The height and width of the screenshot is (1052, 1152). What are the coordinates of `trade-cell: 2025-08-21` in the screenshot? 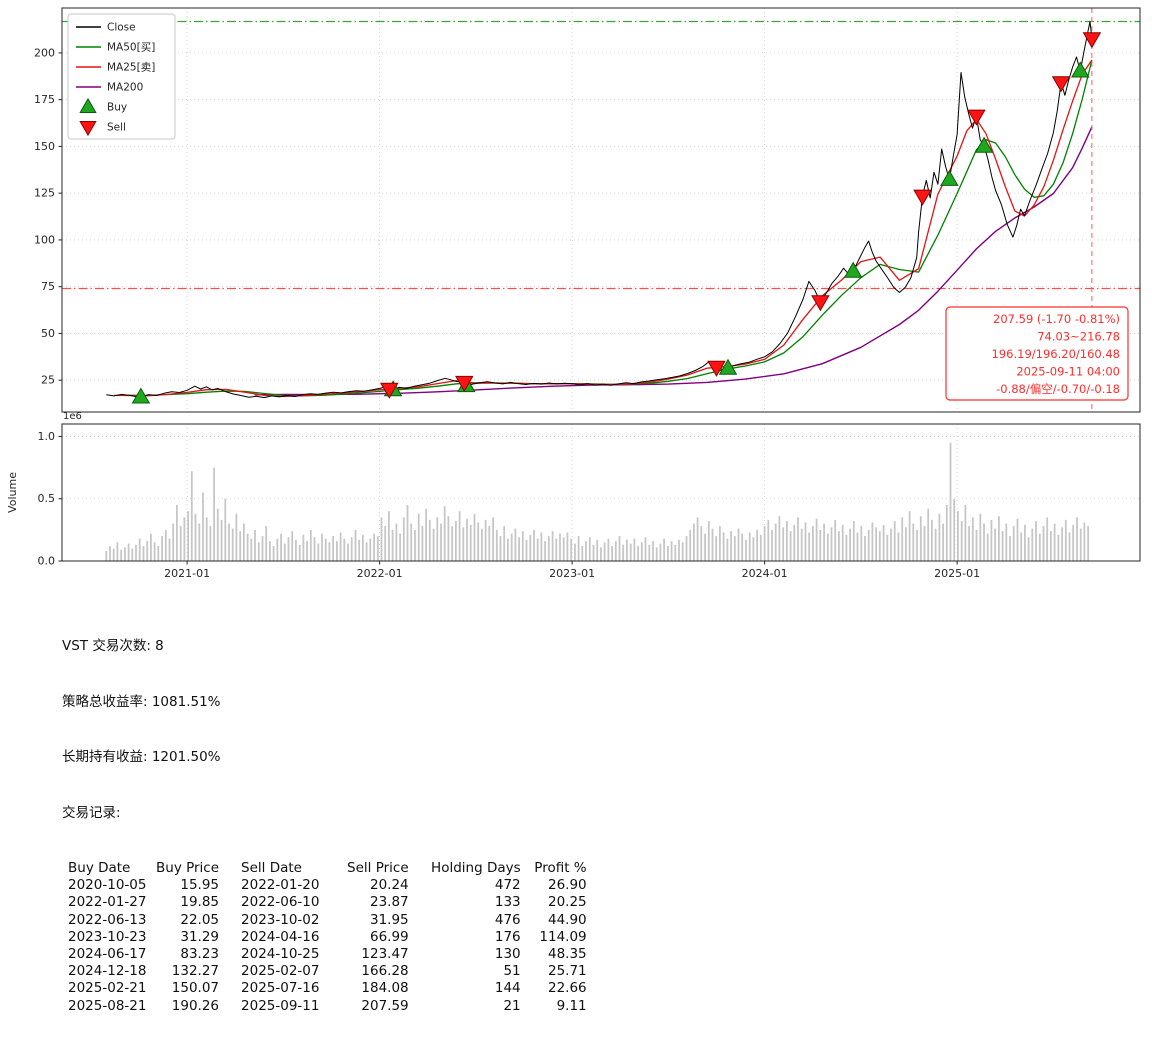 It's located at (107, 1005).